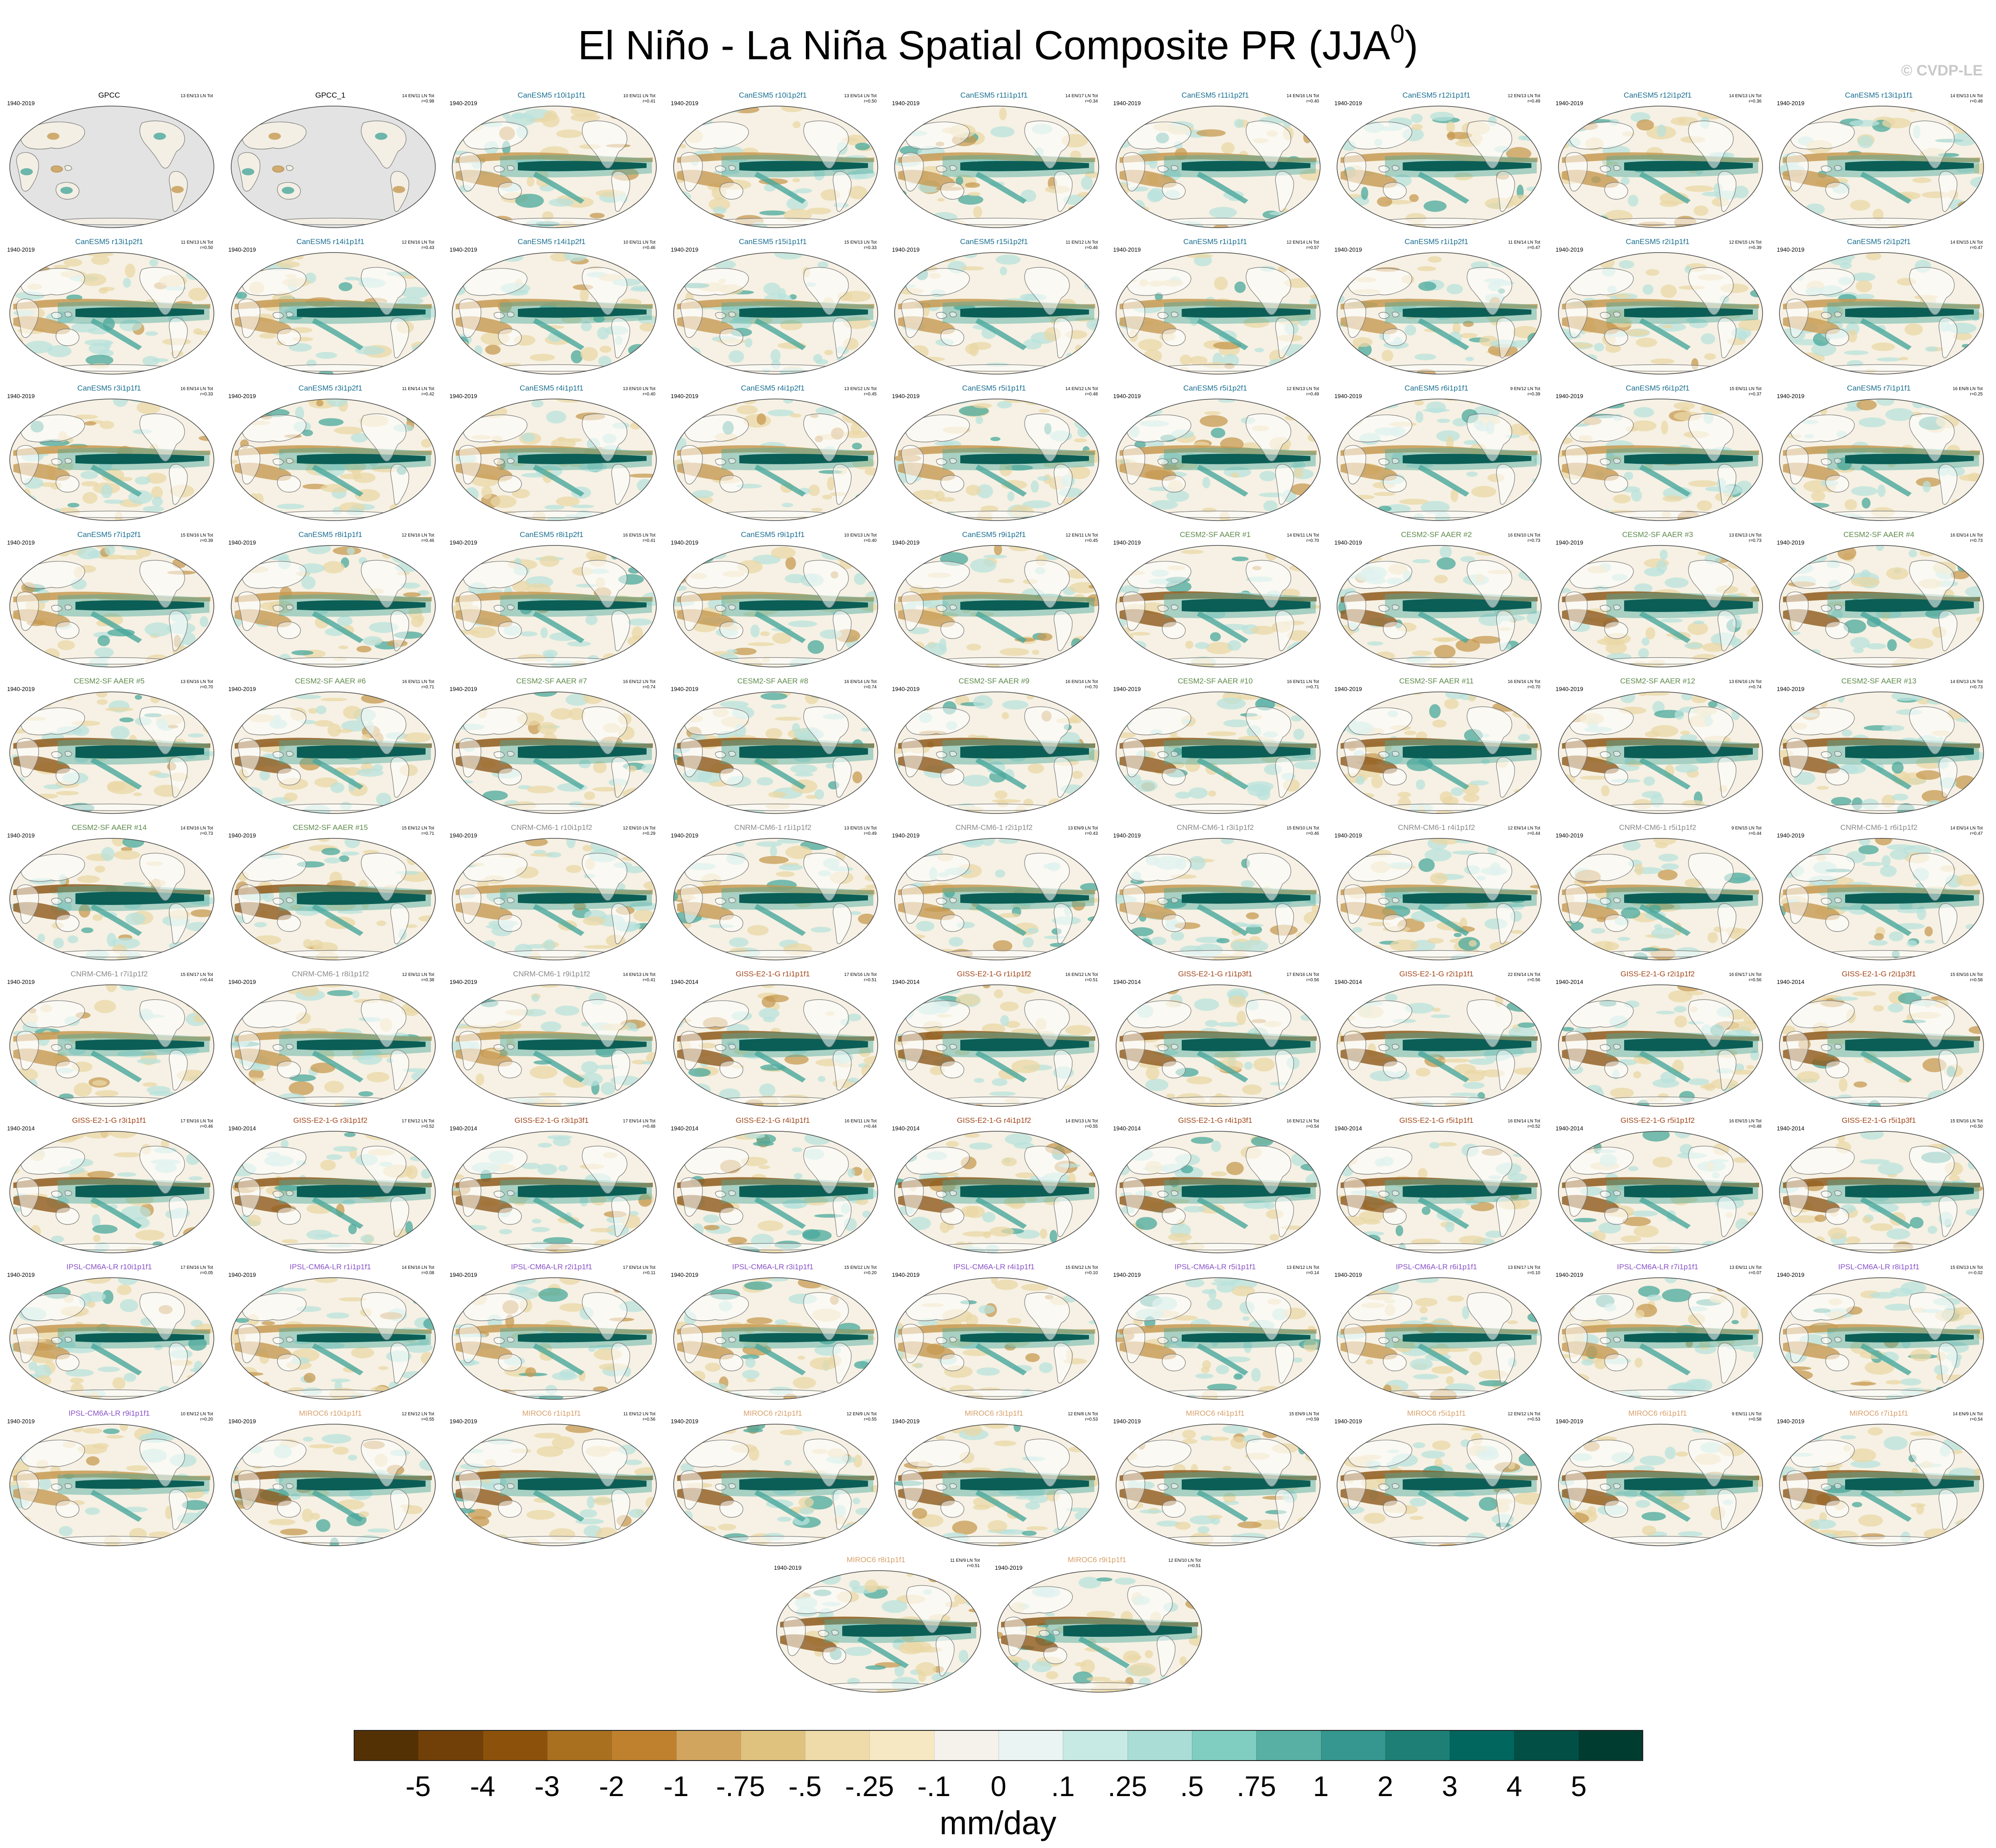 The height and width of the screenshot is (1848, 1996). I want to click on panel-pattern-correlation: r=0.38, so click(427, 981).